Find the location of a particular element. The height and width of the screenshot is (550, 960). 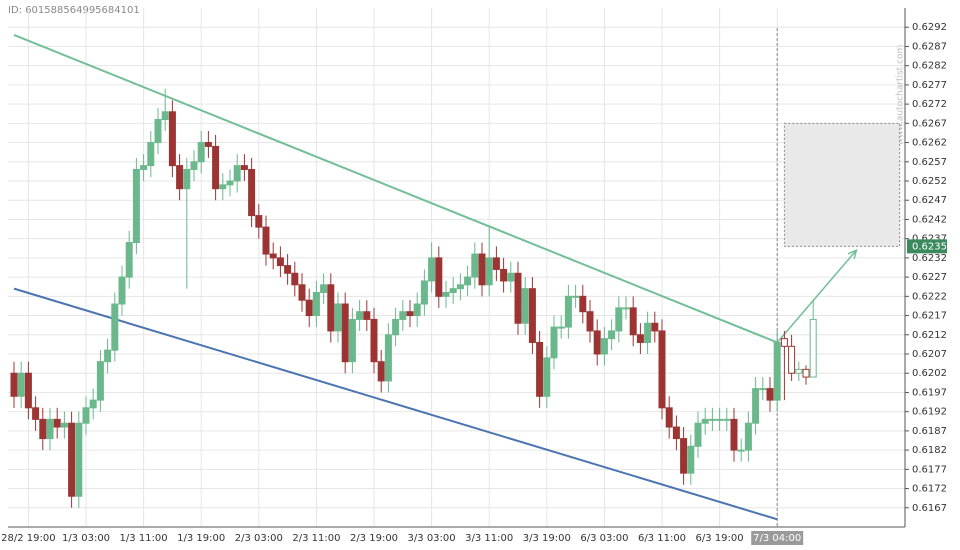

y-tick-label: 0.6262 is located at coordinates (929, 143).